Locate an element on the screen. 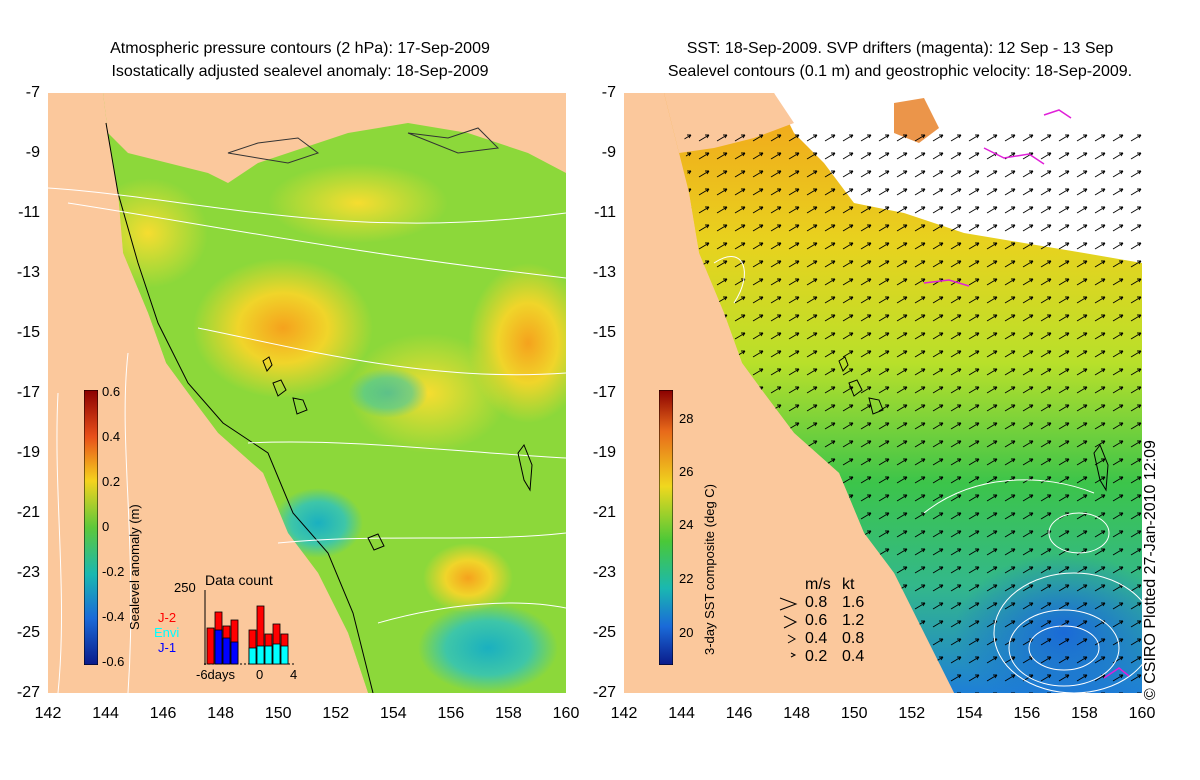 This screenshot has height=780, width=1200. sealevel-colorbar is located at coordinates (91, 527).